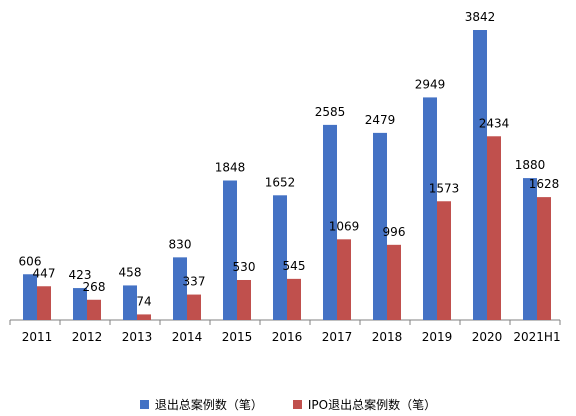  I want to click on data-label-exit-total-2015: 1848, so click(230, 168).